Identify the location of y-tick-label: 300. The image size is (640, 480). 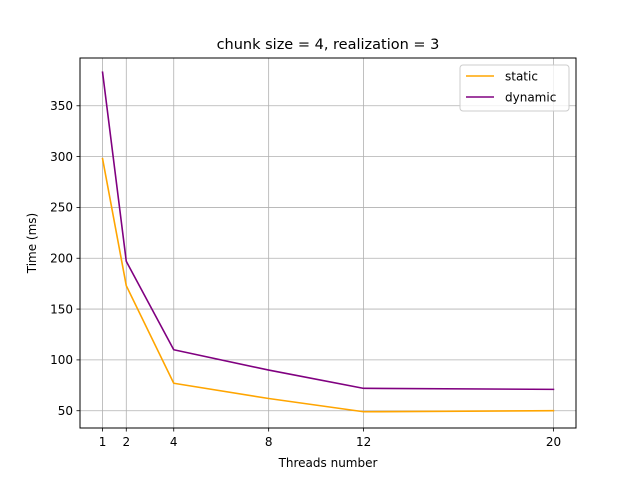
(61, 157).